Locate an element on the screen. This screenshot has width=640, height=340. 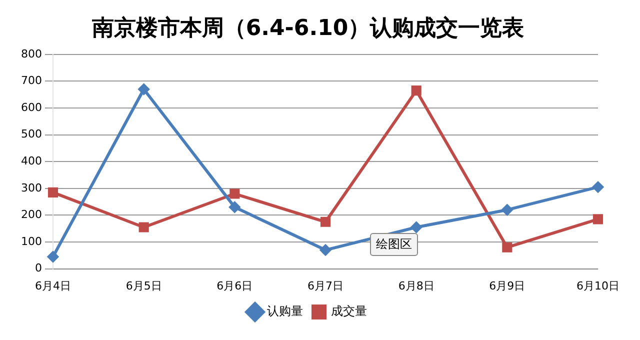
y-tick-label: 400 is located at coordinates (31, 161).